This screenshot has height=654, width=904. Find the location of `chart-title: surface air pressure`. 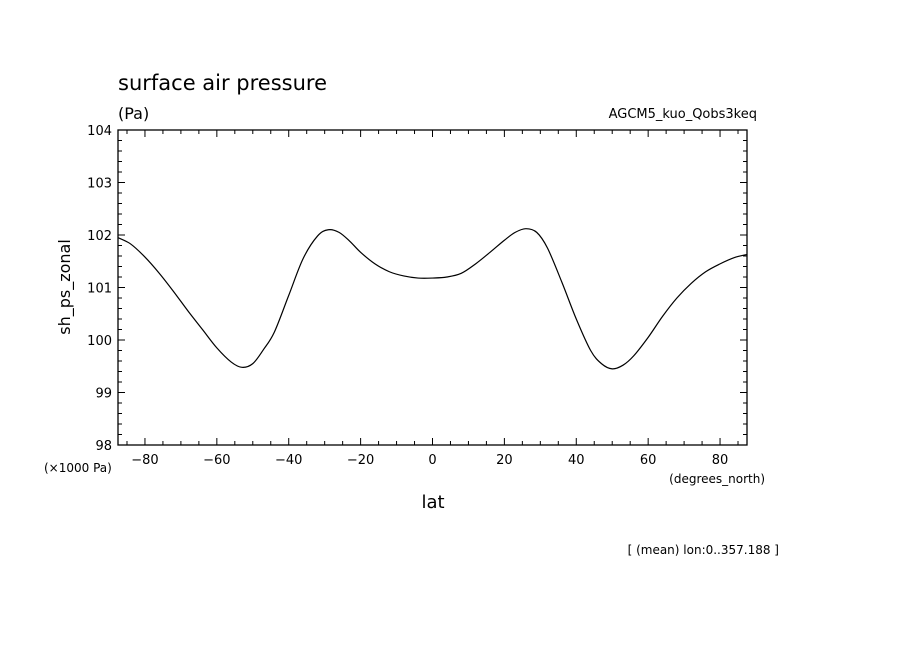

chart-title: surface air pressure is located at coordinates (222, 83).